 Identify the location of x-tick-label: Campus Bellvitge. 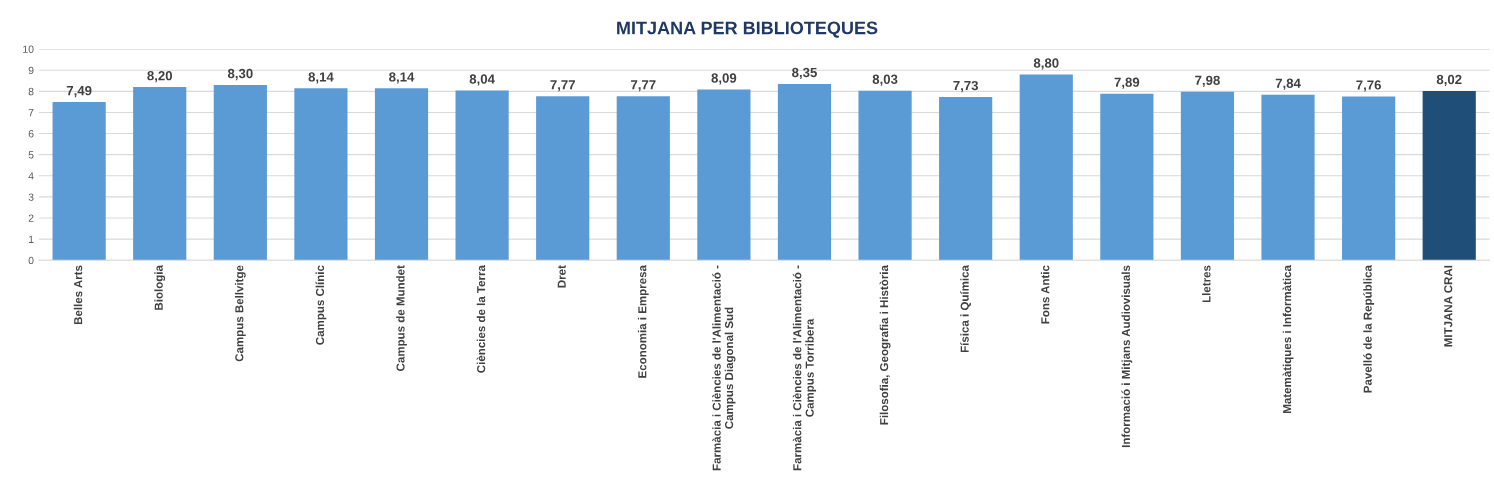
(240, 313).